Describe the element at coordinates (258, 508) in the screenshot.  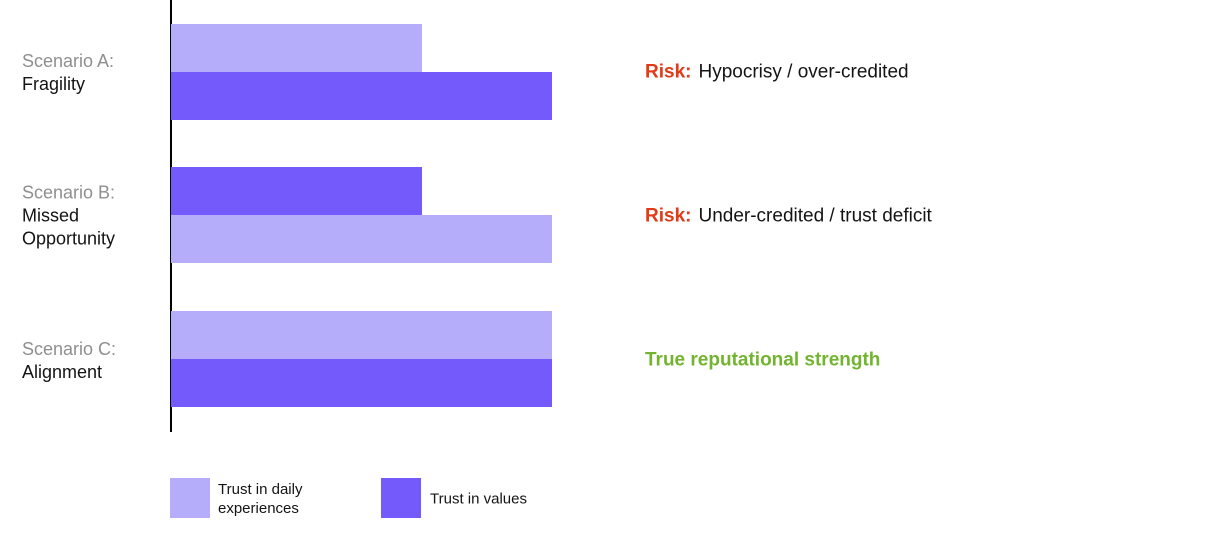
I see `legend-label-trust-daily-line2: experiences` at that location.